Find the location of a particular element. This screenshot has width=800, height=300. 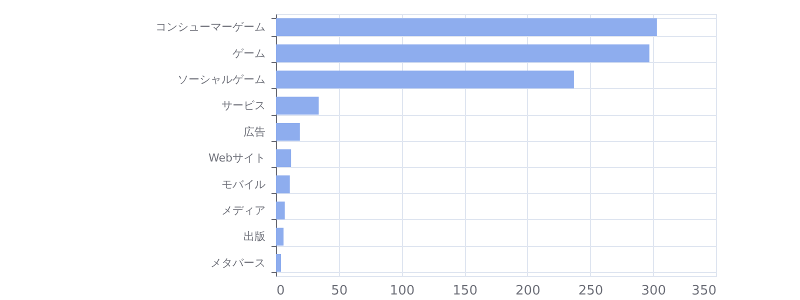

y-tick-label: コンシューマーゲーム is located at coordinates (211, 27).